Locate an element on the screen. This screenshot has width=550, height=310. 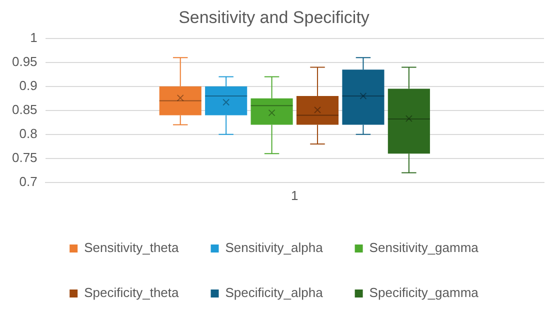
legend-label: Sensitivity_gamma is located at coordinates (424, 248).